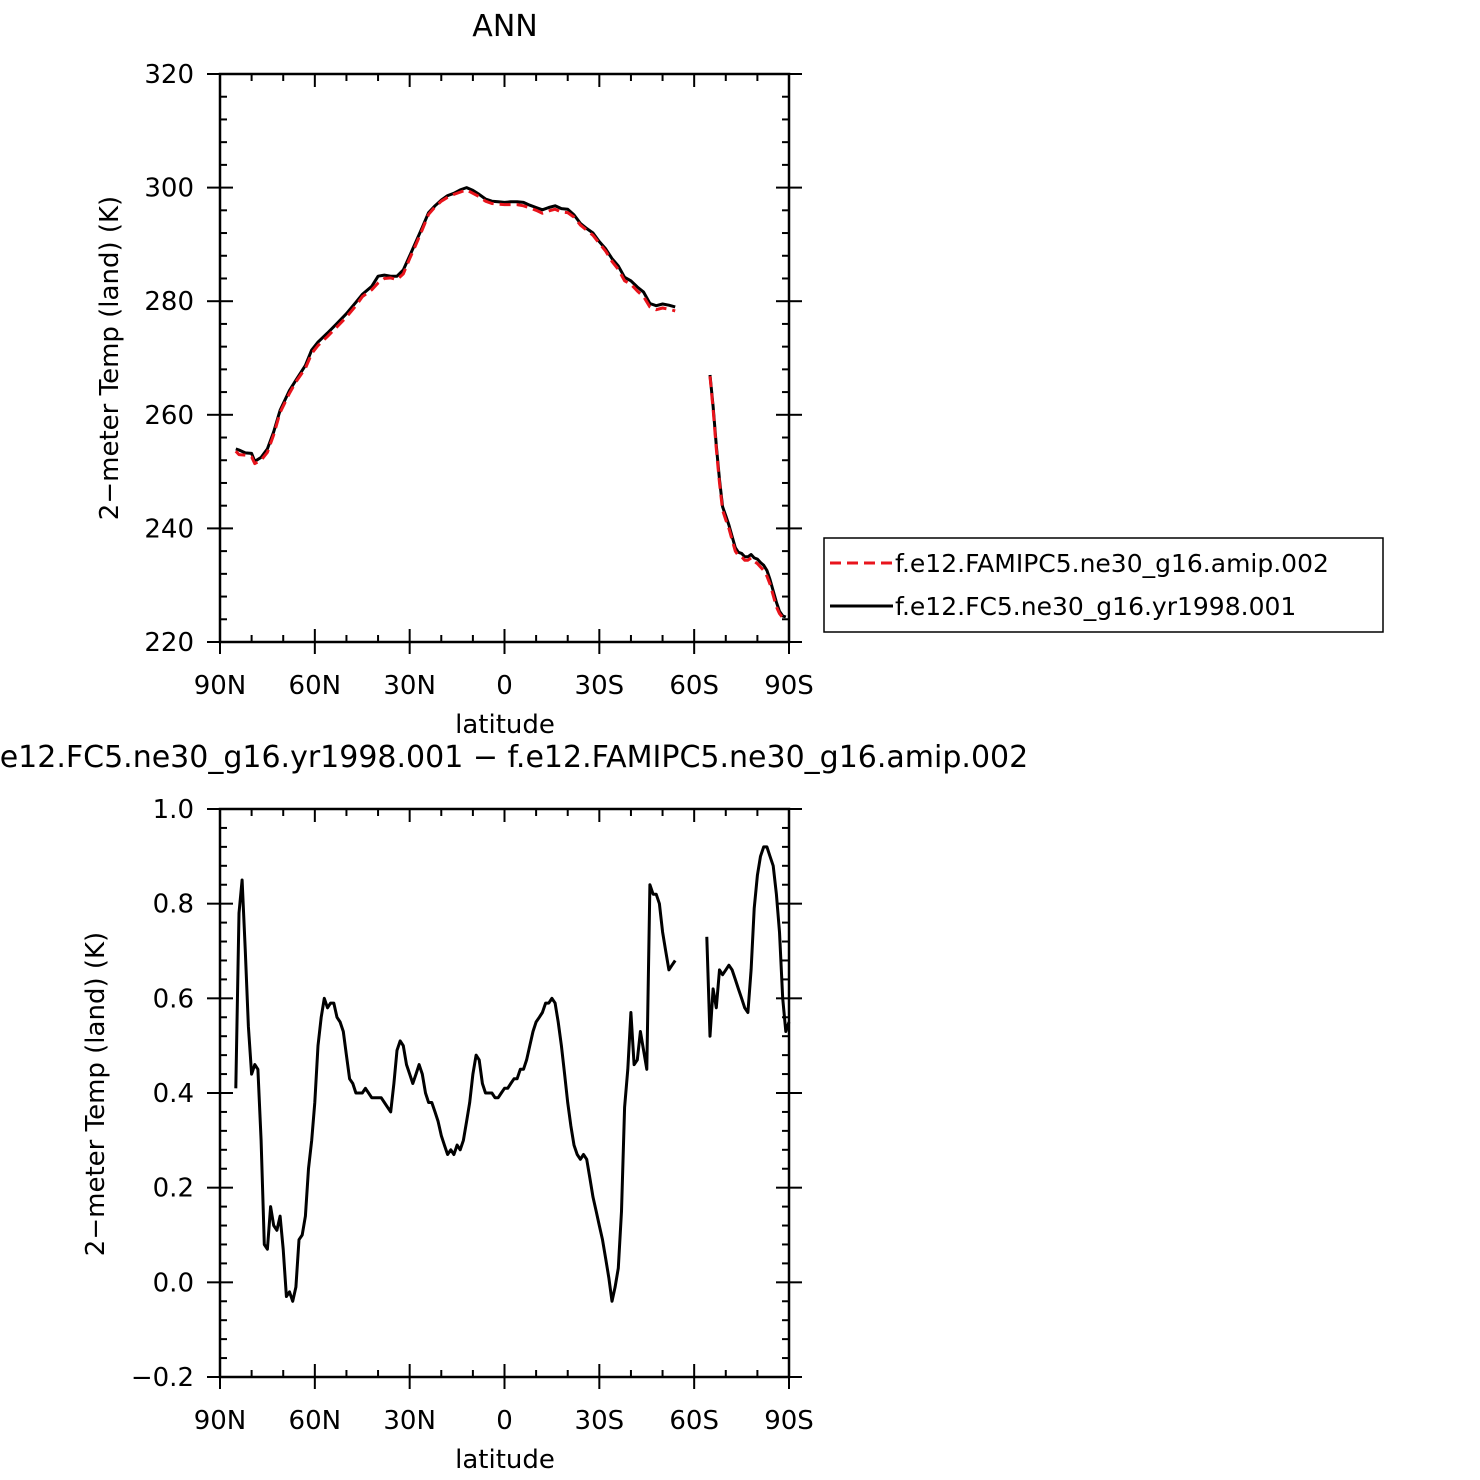  What do you see at coordinates (504, 26) in the screenshot?
I see `top-chart-title: ANN` at bounding box center [504, 26].